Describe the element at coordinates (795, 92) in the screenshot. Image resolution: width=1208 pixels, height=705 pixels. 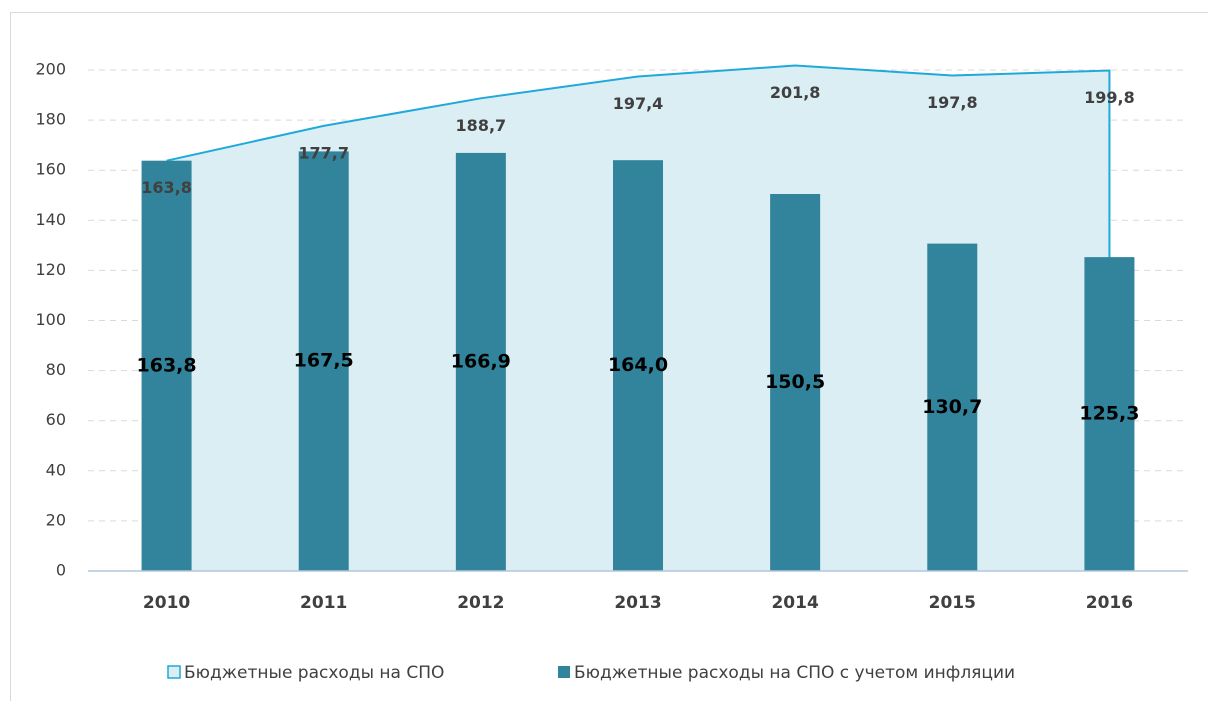
I see `data-label: 201,8` at that location.